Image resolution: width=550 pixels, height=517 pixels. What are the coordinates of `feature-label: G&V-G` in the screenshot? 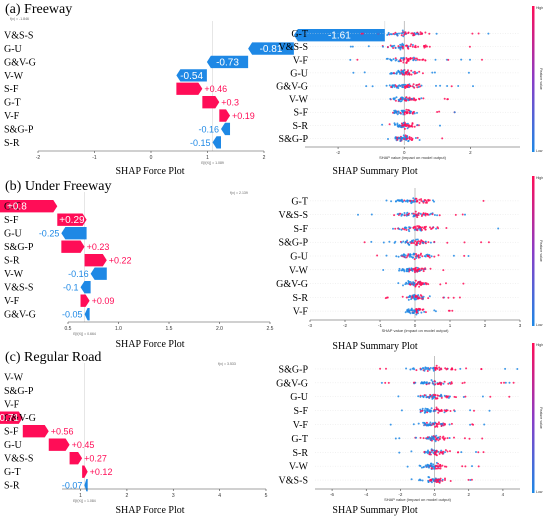 It's located at (20, 418).